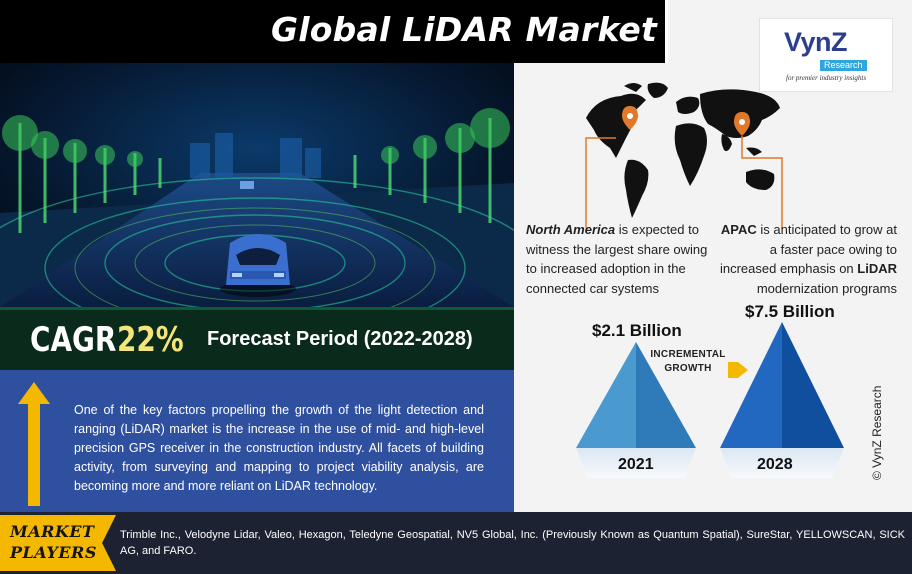 Image resolution: width=912 pixels, height=574 pixels. I want to click on cagr-label: CAGR, so click(73, 340).